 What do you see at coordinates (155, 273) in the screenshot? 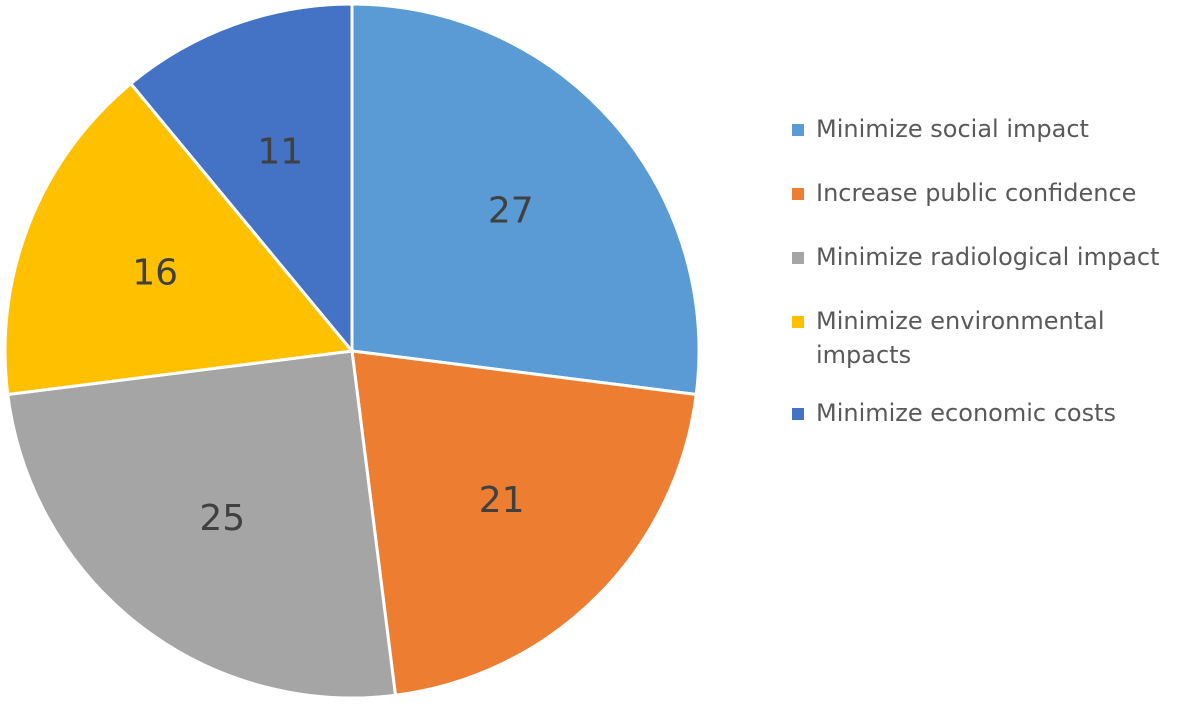
I see `data-label-minimize-environmental-impacts: 16` at bounding box center [155, 273].